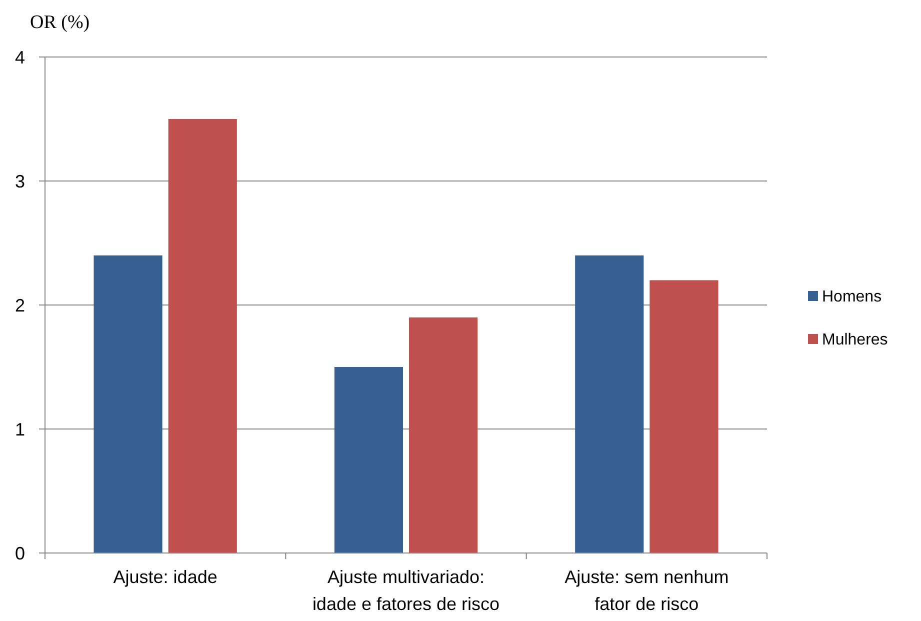  I want to click on y-tick-label: 4, so click(20, 57).